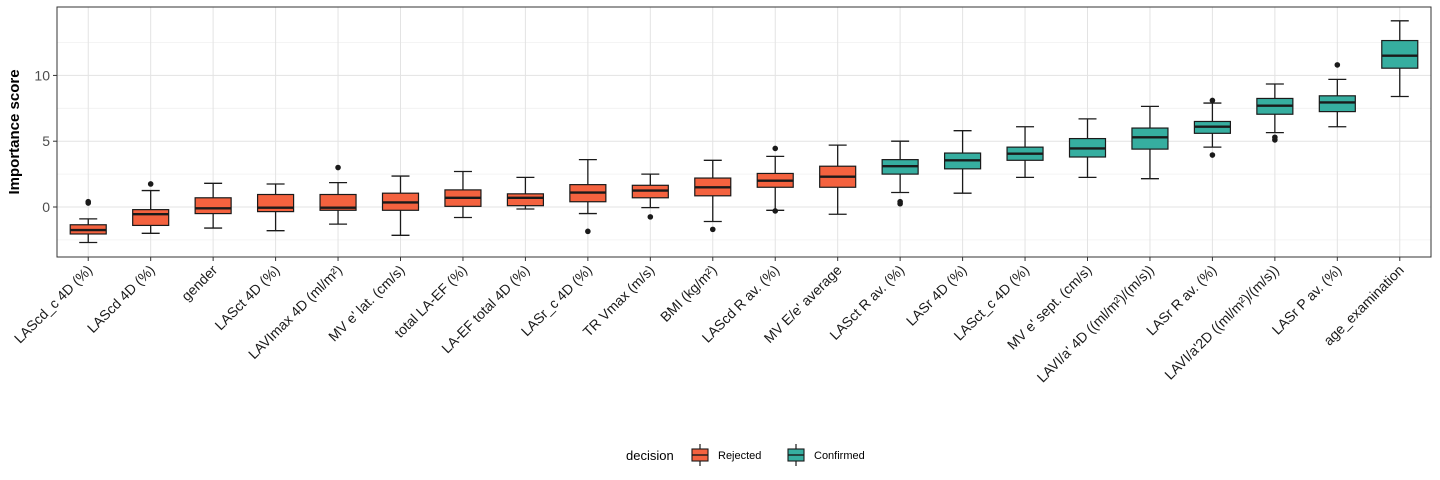 This screenshot has height=480, width=1440. What do you see at coordinates (936, 295) in the screenshot?
I see `x-tick-label: LASr 4D (%)` at bounding box center [936, 295].